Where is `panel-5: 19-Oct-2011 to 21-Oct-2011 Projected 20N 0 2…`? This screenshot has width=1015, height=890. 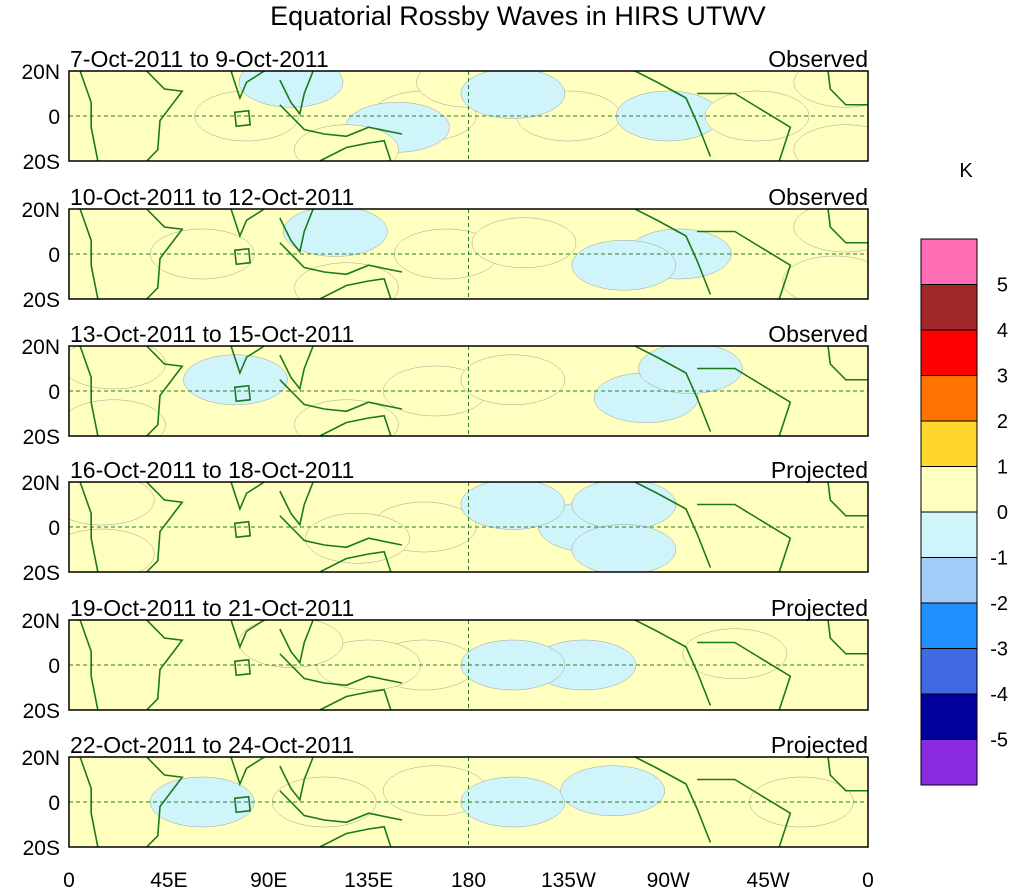
panel-5: 19-Oct-2011 to 21-Oct-2011 Projected 20N 0 2… is located at coordinates (445, 659).